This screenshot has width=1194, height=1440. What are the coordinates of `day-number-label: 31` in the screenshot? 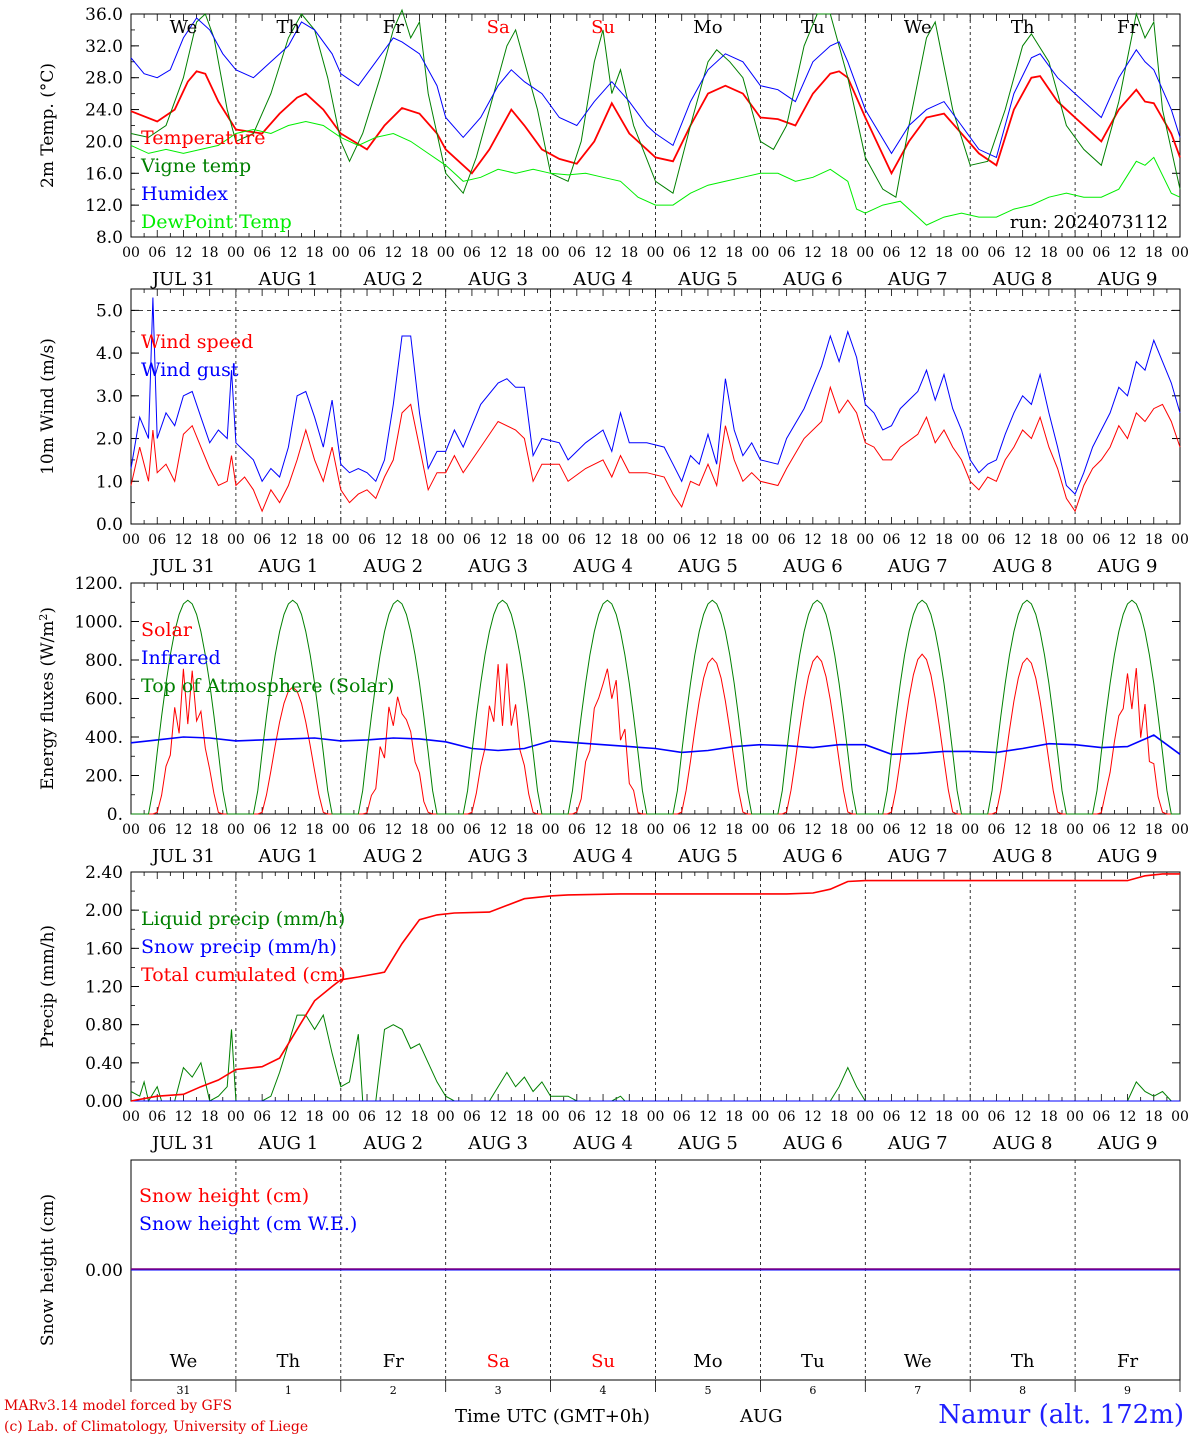 It's located at (183, 1390).